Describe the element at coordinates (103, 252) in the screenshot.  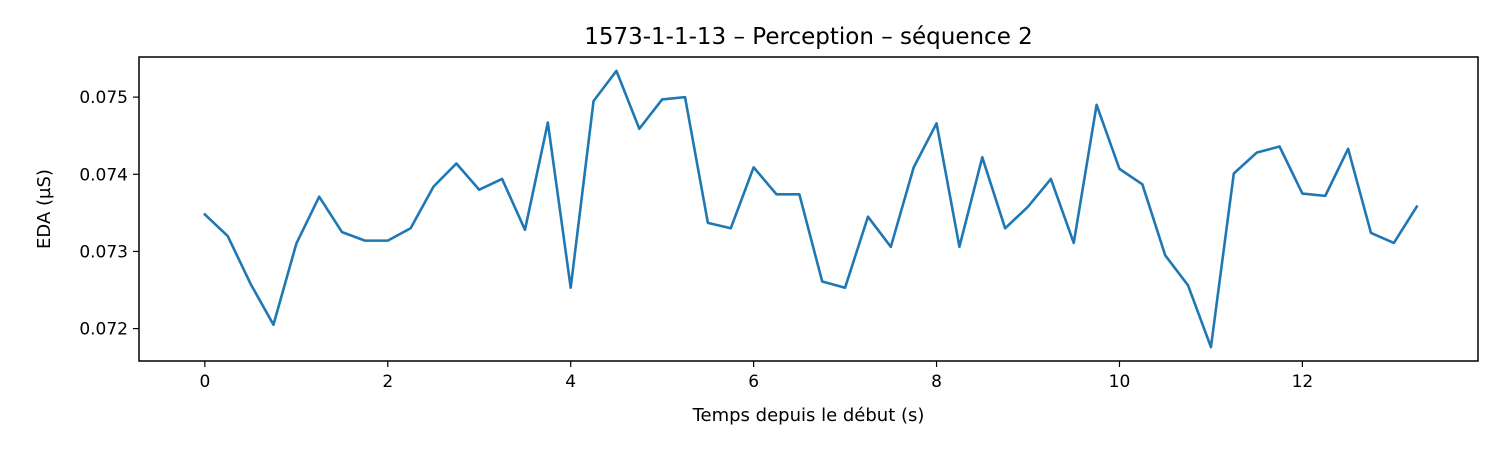
I see `y-tick-label: 0.073` at that location.